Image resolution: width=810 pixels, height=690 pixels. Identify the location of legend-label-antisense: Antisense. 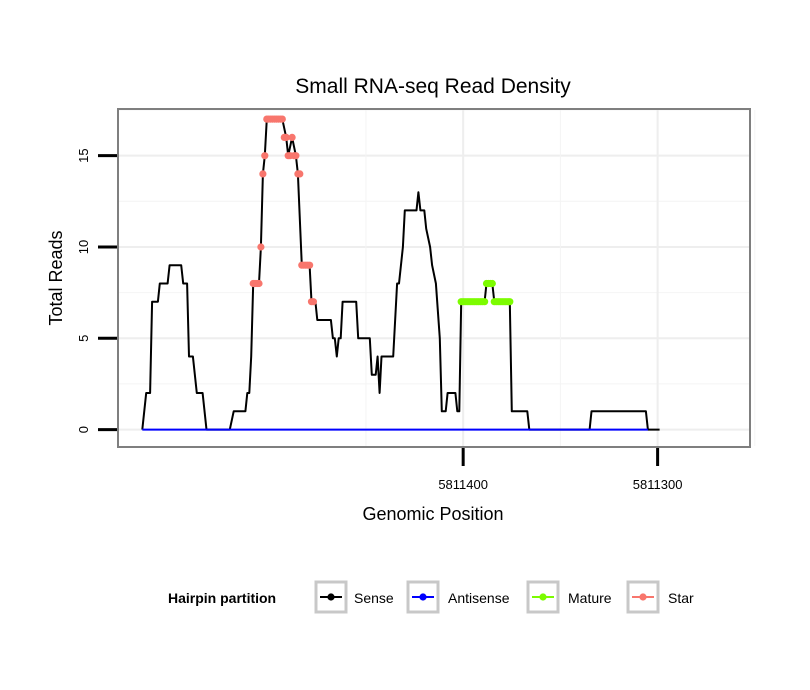
(479, 598).